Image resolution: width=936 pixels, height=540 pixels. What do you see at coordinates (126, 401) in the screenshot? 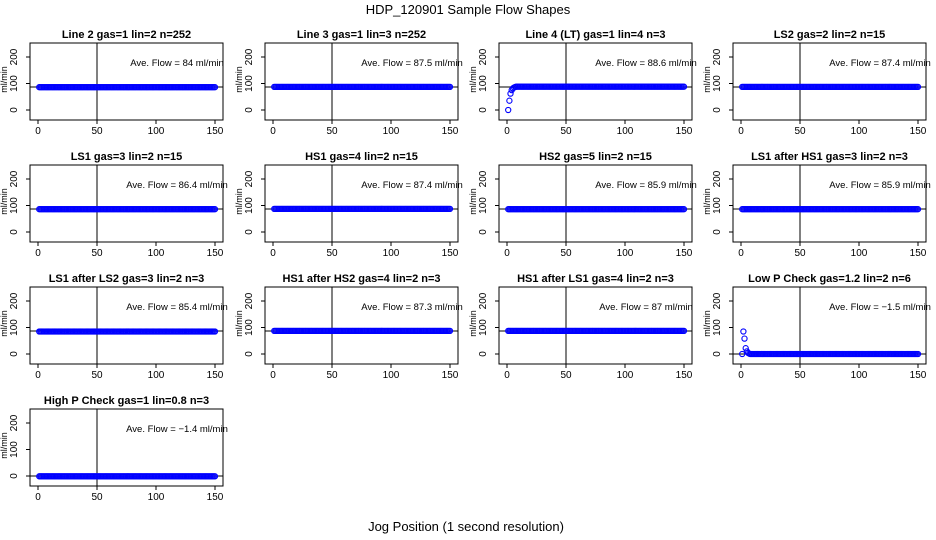
I see `panel-title: High P Check gas=1 lin=0.8 n=3` at bounding box center [126, 401].